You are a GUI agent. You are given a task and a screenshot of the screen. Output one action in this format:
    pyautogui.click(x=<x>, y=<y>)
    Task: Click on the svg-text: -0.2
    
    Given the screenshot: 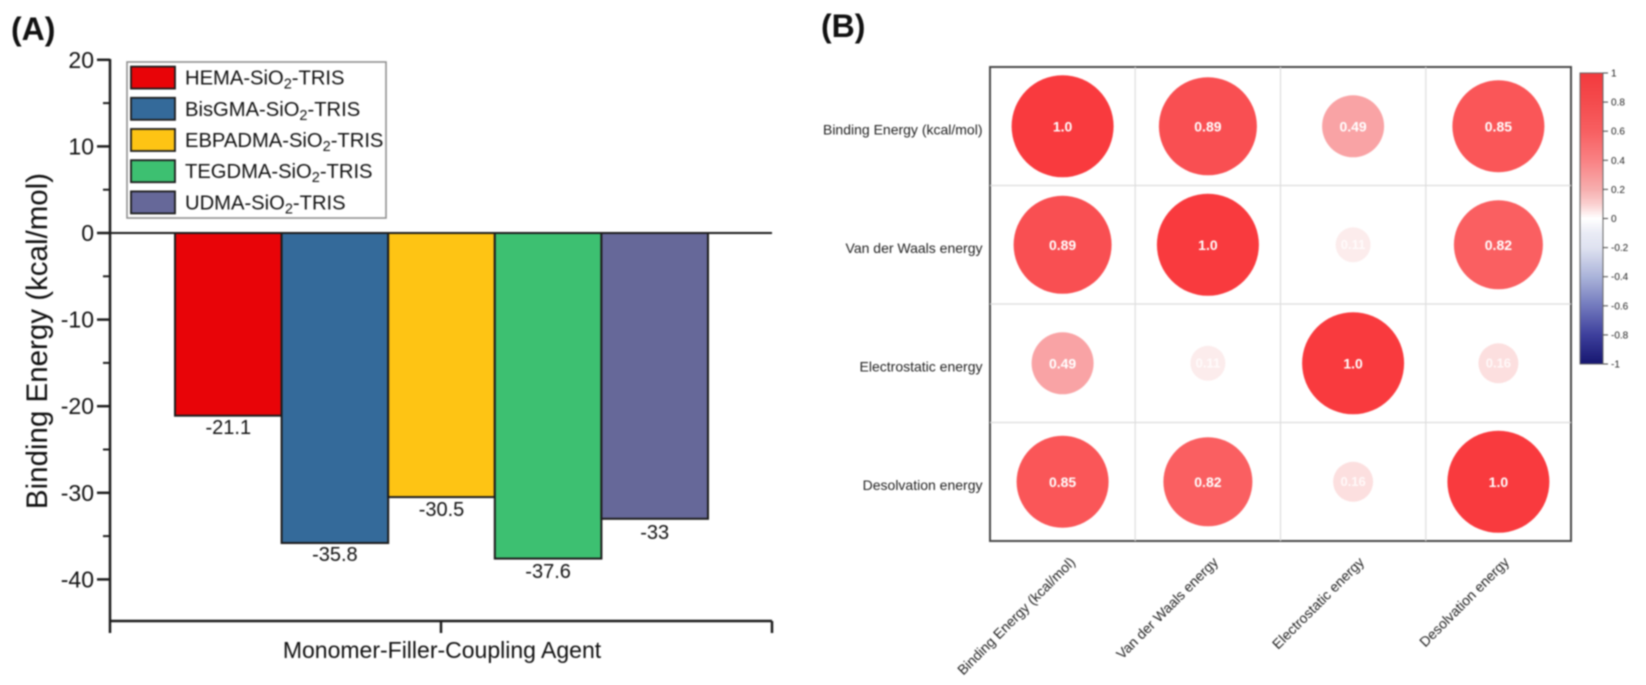 What is the action you would take?
    pyautogui.click(x=1620, y=248)
    